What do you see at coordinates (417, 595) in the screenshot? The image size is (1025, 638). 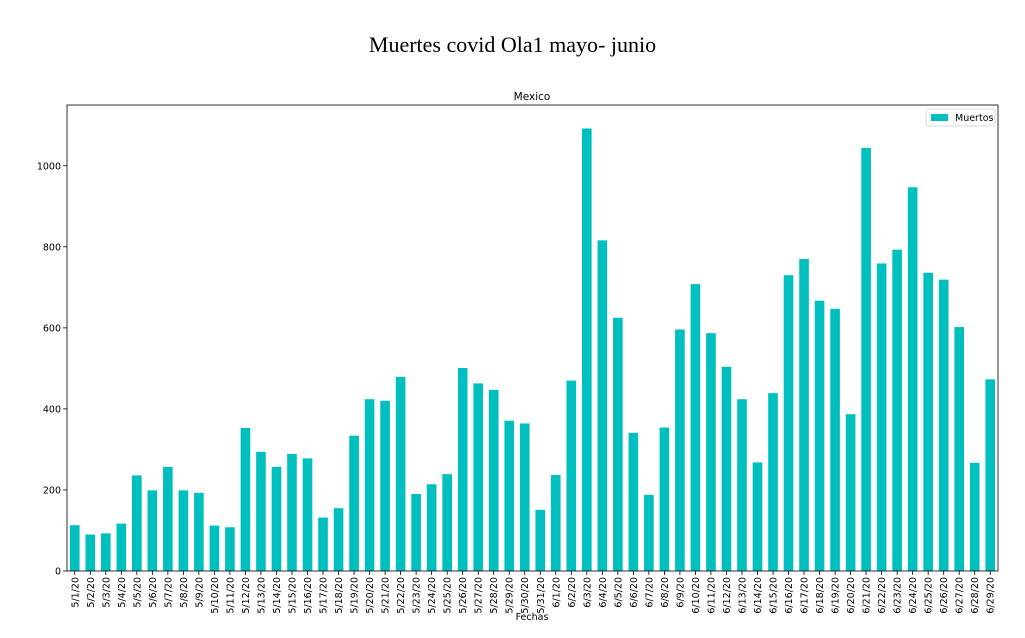 I see `x-tick-label: 5/23/20` at bounding box center [417, 595].